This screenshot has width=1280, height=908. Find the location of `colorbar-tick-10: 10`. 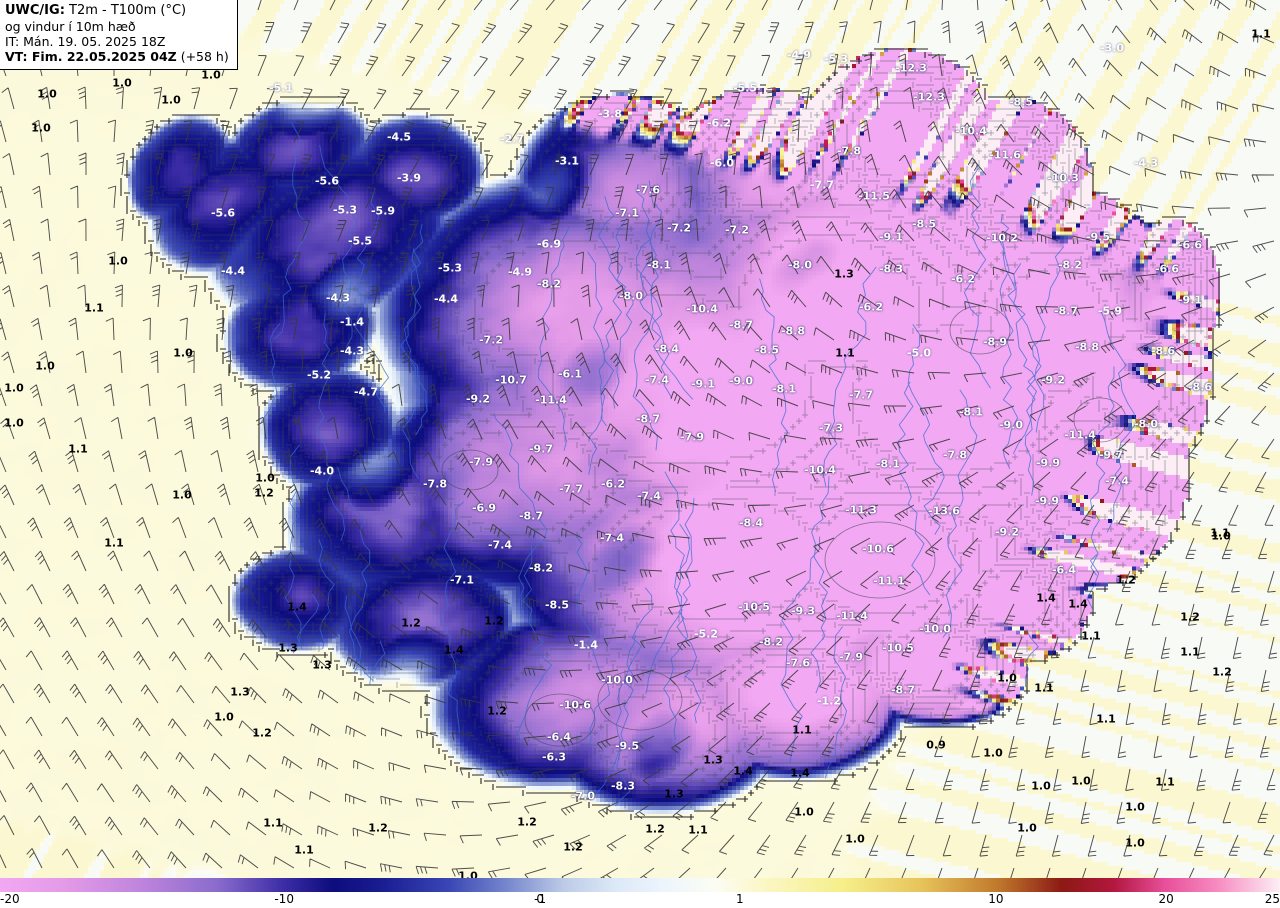

colorbar-tick-10: 10 is located at coordinates (996, 899).